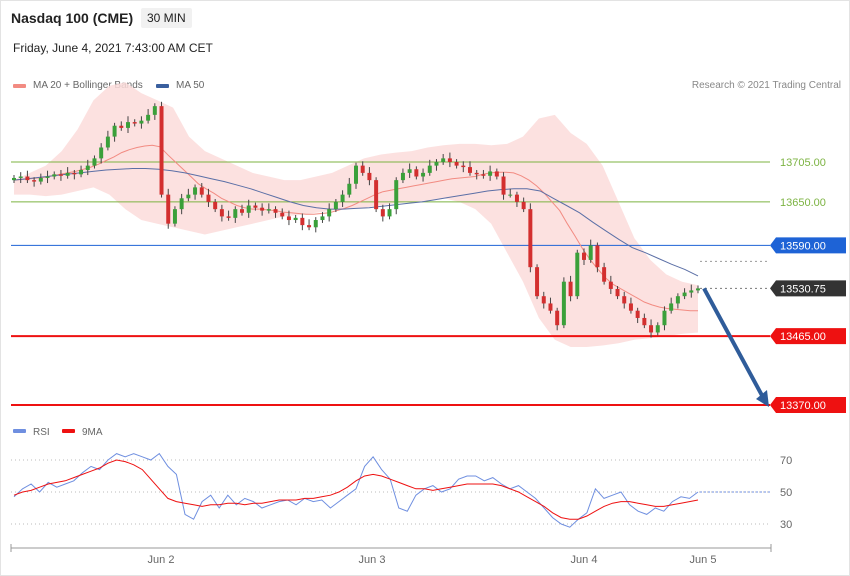 This screenshot has height=576, width=850. I want to click on legend-ma50: MA 50, so click(180, 85).